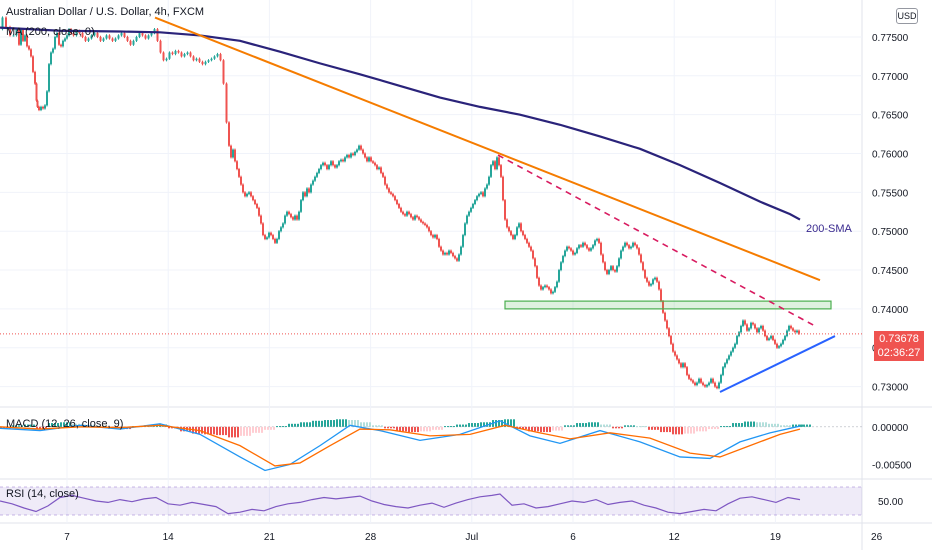 The height and width of the screenshot is (550, 932). Describe the element at coordinates (907, 16) in the screenshot. I see `currency-button: USD` at that location.